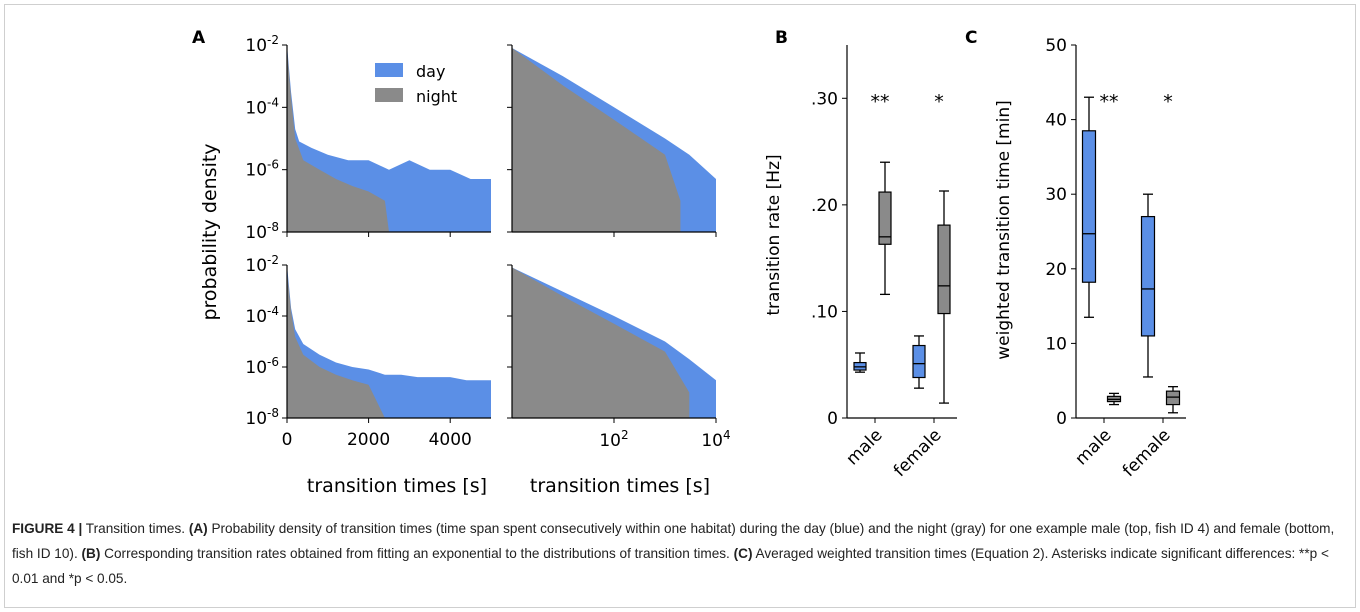 The height and width of the screenshot is (612, 1360). I want to click on xtick-label-A-bottom-left: 4000, so click(450, 440).